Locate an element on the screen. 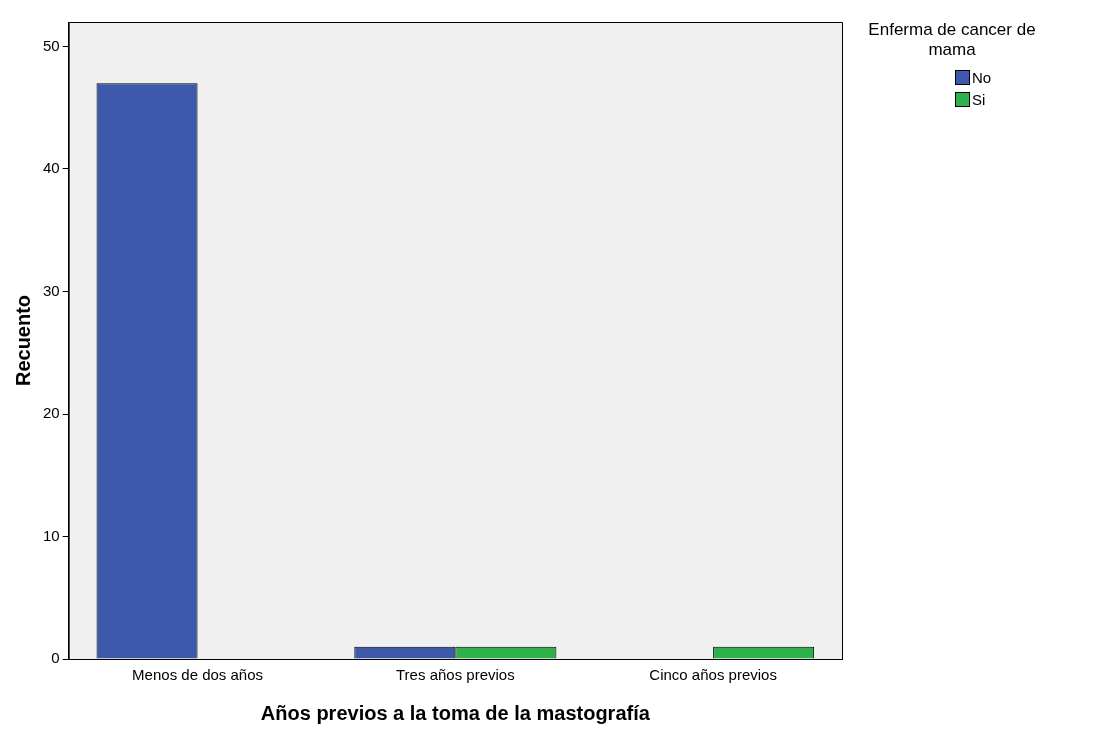 The width and height of the screenshot is (1103, 738). y-axis-title: Recuento is located at coordinates (22, 340).